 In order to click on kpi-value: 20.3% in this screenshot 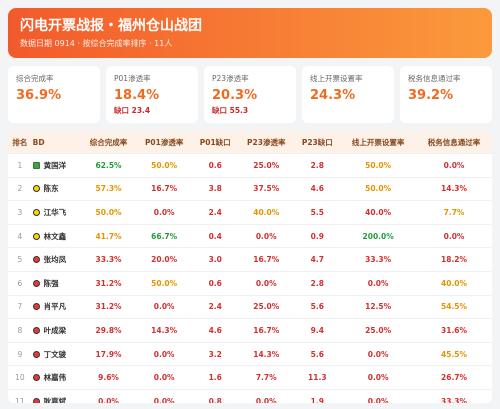, I will do `click(235, 95)`.